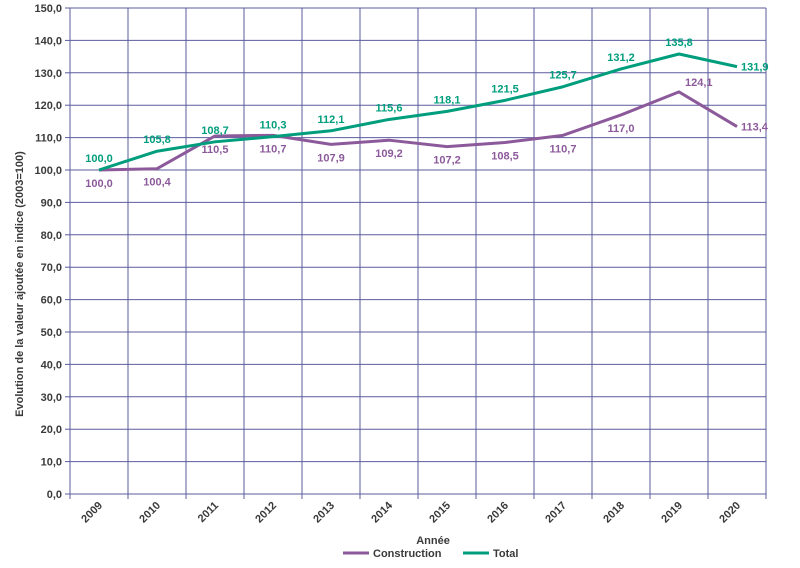  What do you see at coordinates (51, 268) in the screenshot?
I see `y-tick-label: 70,0` at bounding box center [51, 268].